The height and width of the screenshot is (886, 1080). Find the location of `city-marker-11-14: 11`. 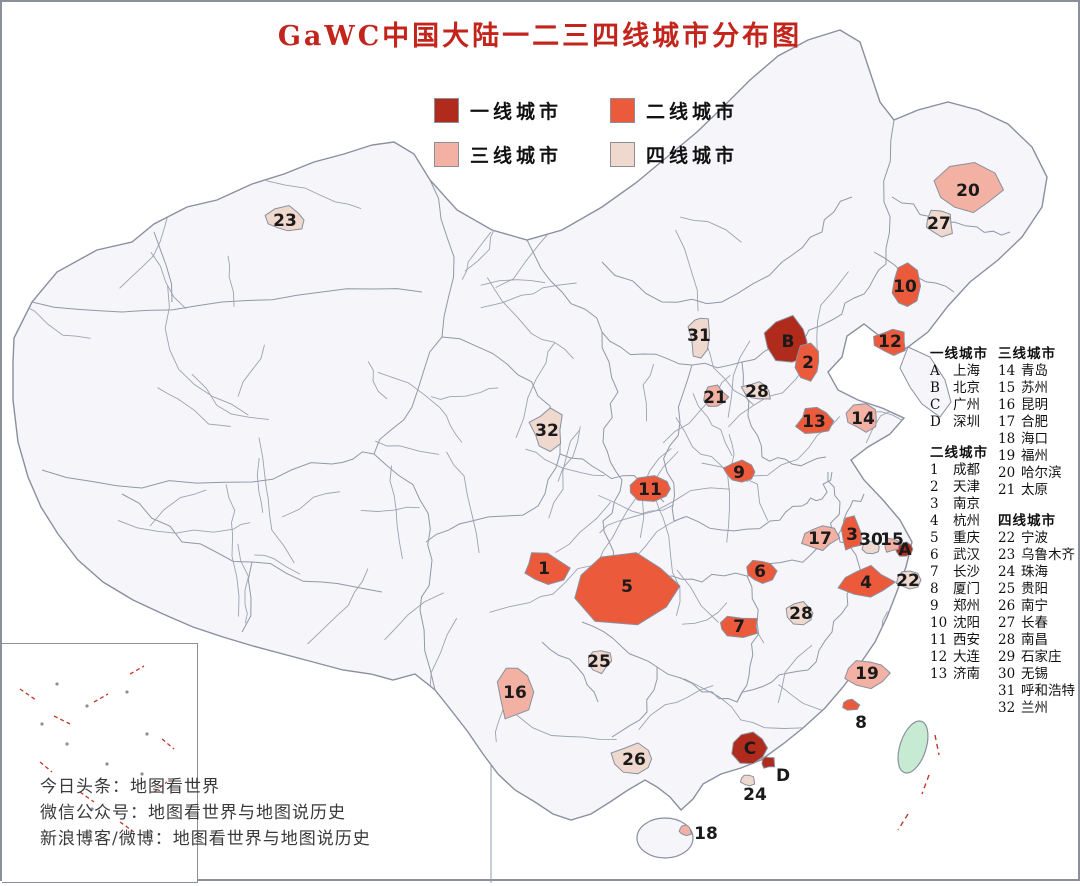

city-marker-11-14: 11 is located at coordinates (650, 488).